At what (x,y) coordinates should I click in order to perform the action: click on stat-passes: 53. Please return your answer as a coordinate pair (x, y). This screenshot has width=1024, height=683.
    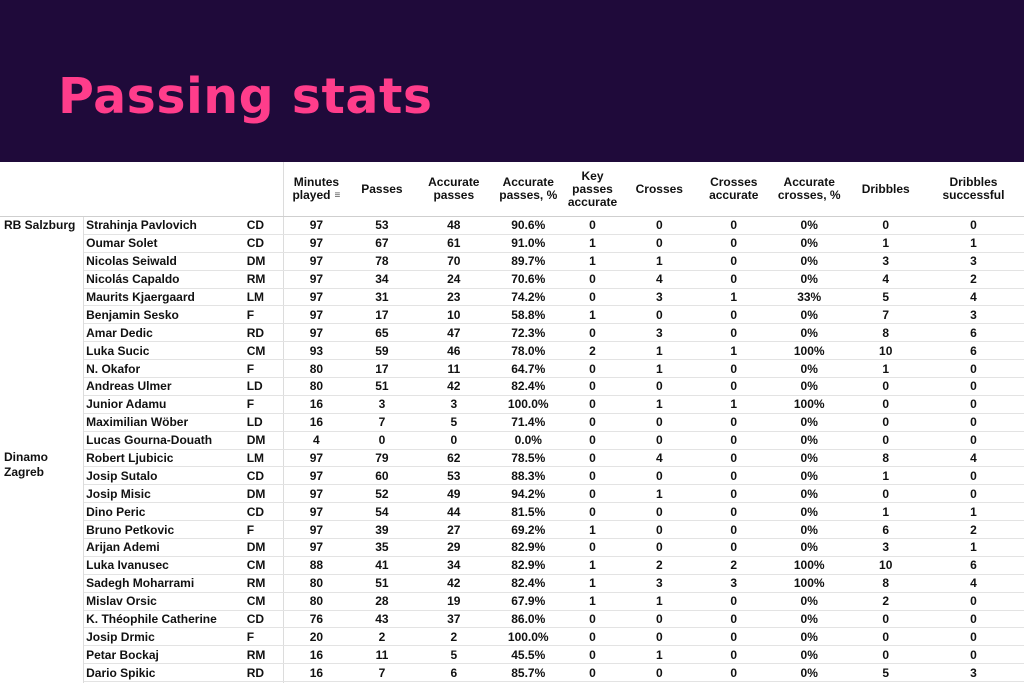
    Looking at the image, I should click on (382, 225).